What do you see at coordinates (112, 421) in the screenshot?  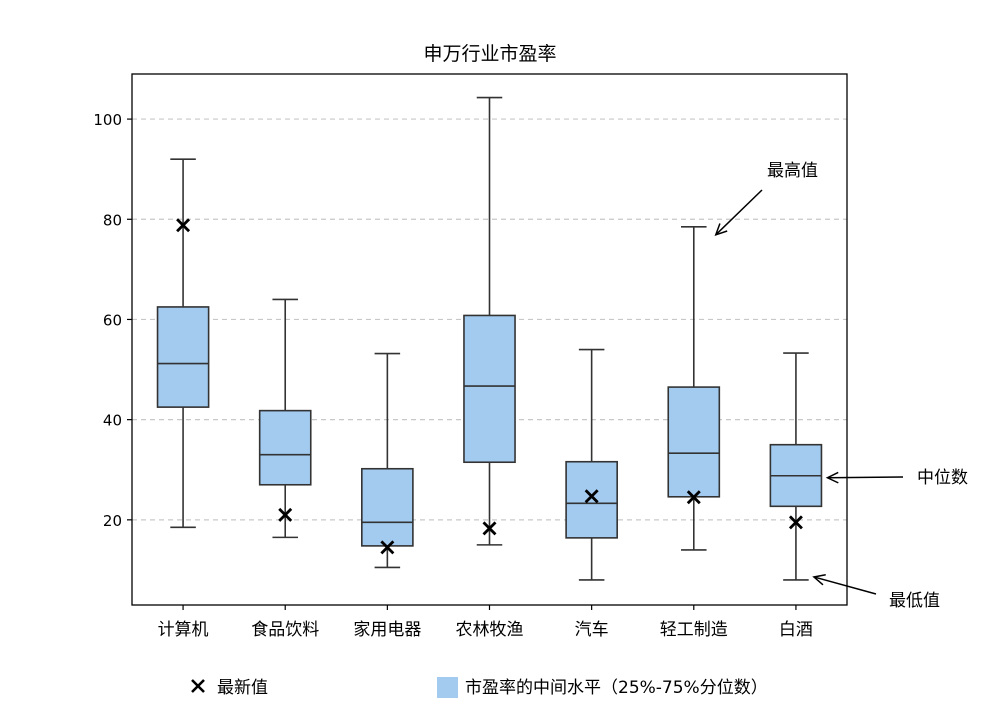 I see `y-tick-label-40: 40` at bounding box center [112, 421].